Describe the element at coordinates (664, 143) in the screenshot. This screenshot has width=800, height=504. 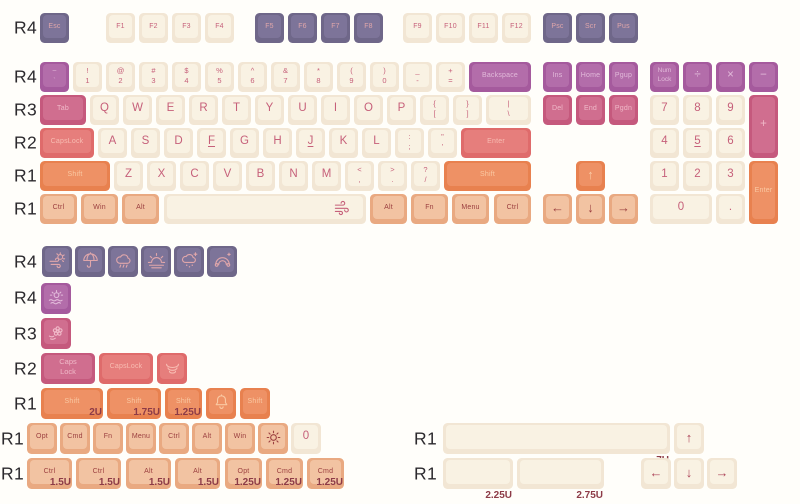
I see `key-num4: 4` at that location.